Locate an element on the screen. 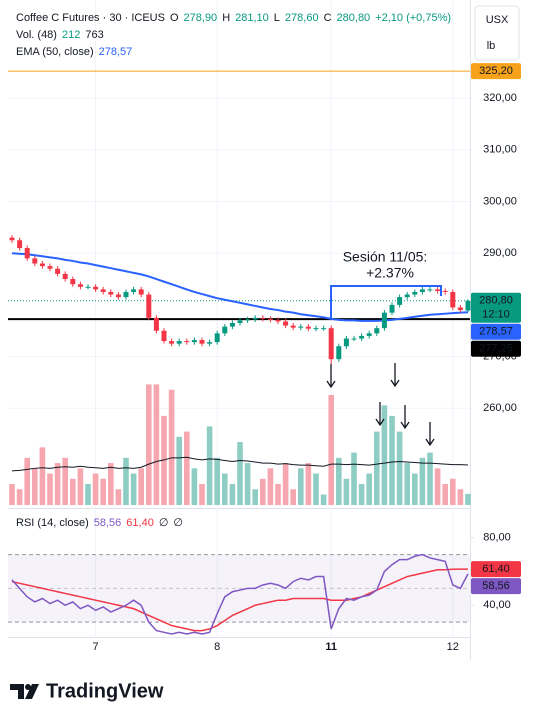  legend-item: 278,60 is located at coordinates (302, 18).